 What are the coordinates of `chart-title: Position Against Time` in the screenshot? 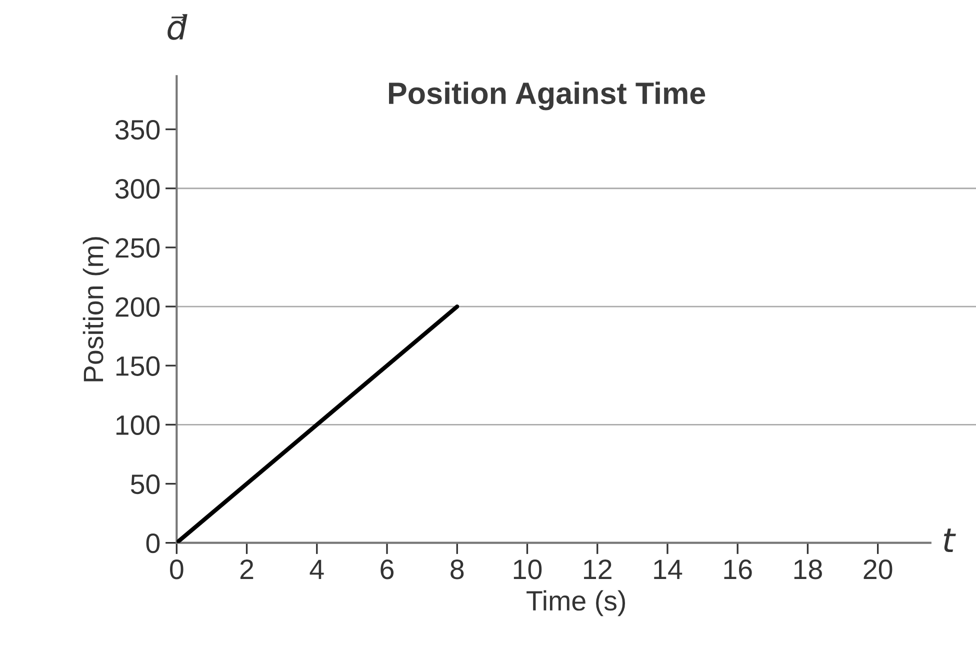 It's located at (547, 96).